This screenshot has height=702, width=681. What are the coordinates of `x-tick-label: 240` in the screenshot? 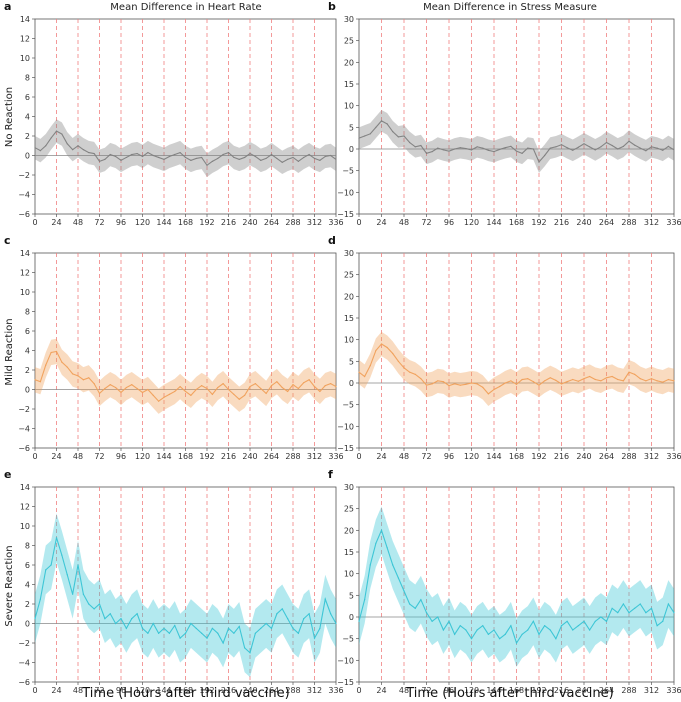 It's located at (249, 690).